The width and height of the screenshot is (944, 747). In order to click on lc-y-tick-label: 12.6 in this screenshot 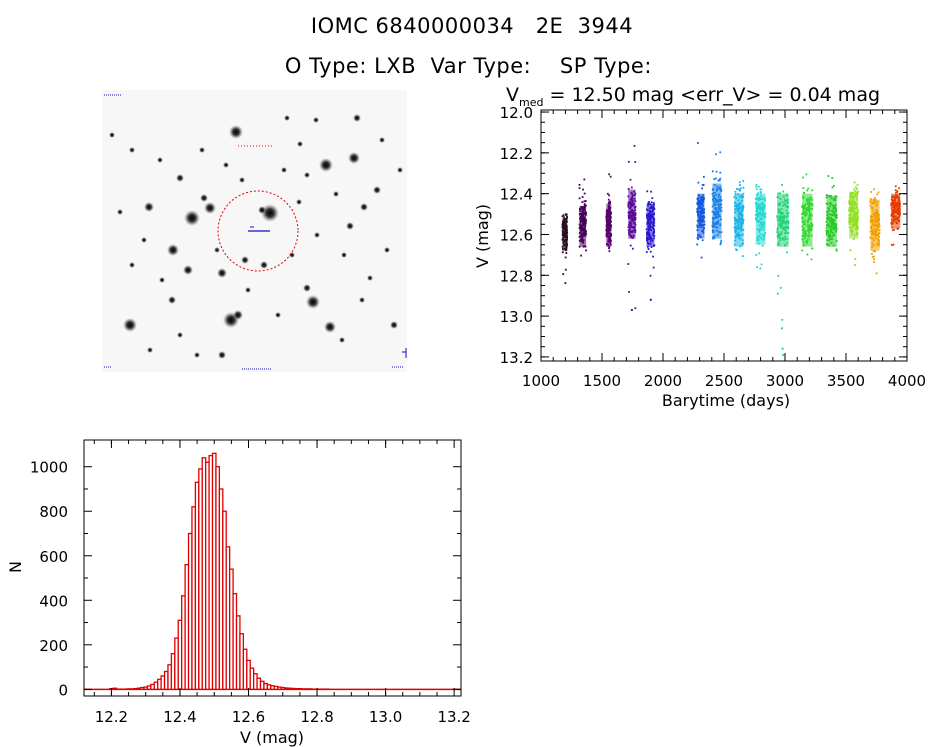, I will do `click(516, 235)`.